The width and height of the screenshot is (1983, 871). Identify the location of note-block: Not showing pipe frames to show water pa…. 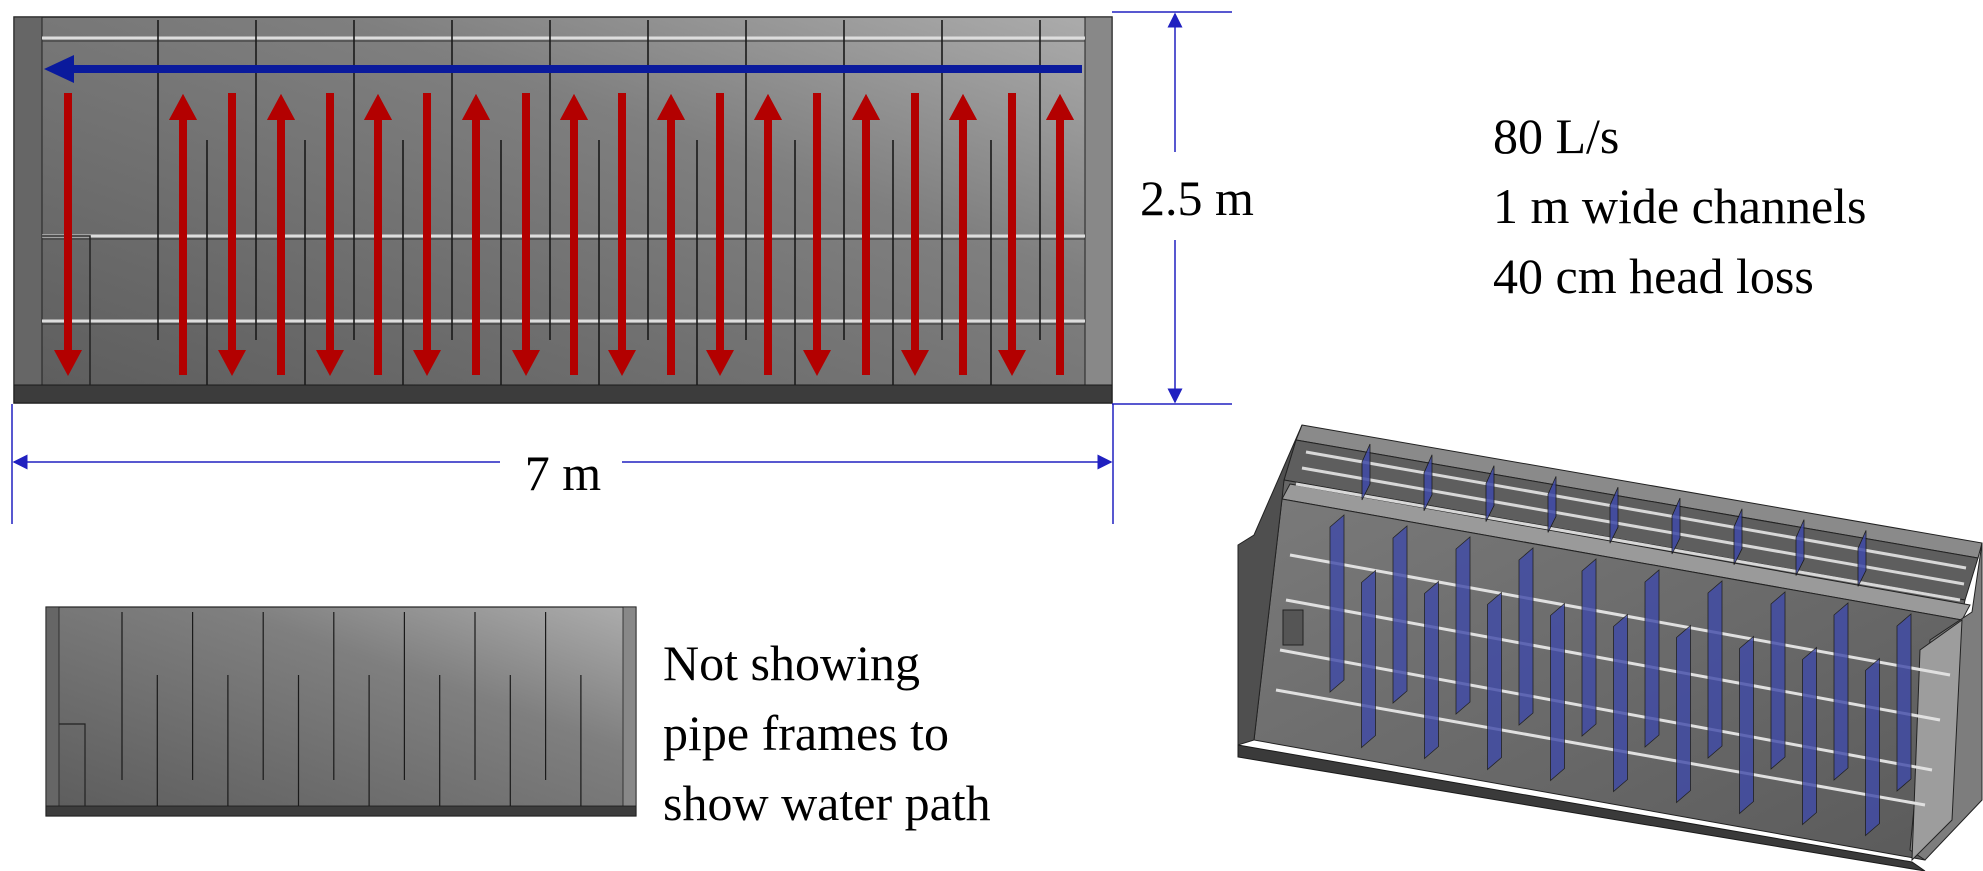
(827, 733).